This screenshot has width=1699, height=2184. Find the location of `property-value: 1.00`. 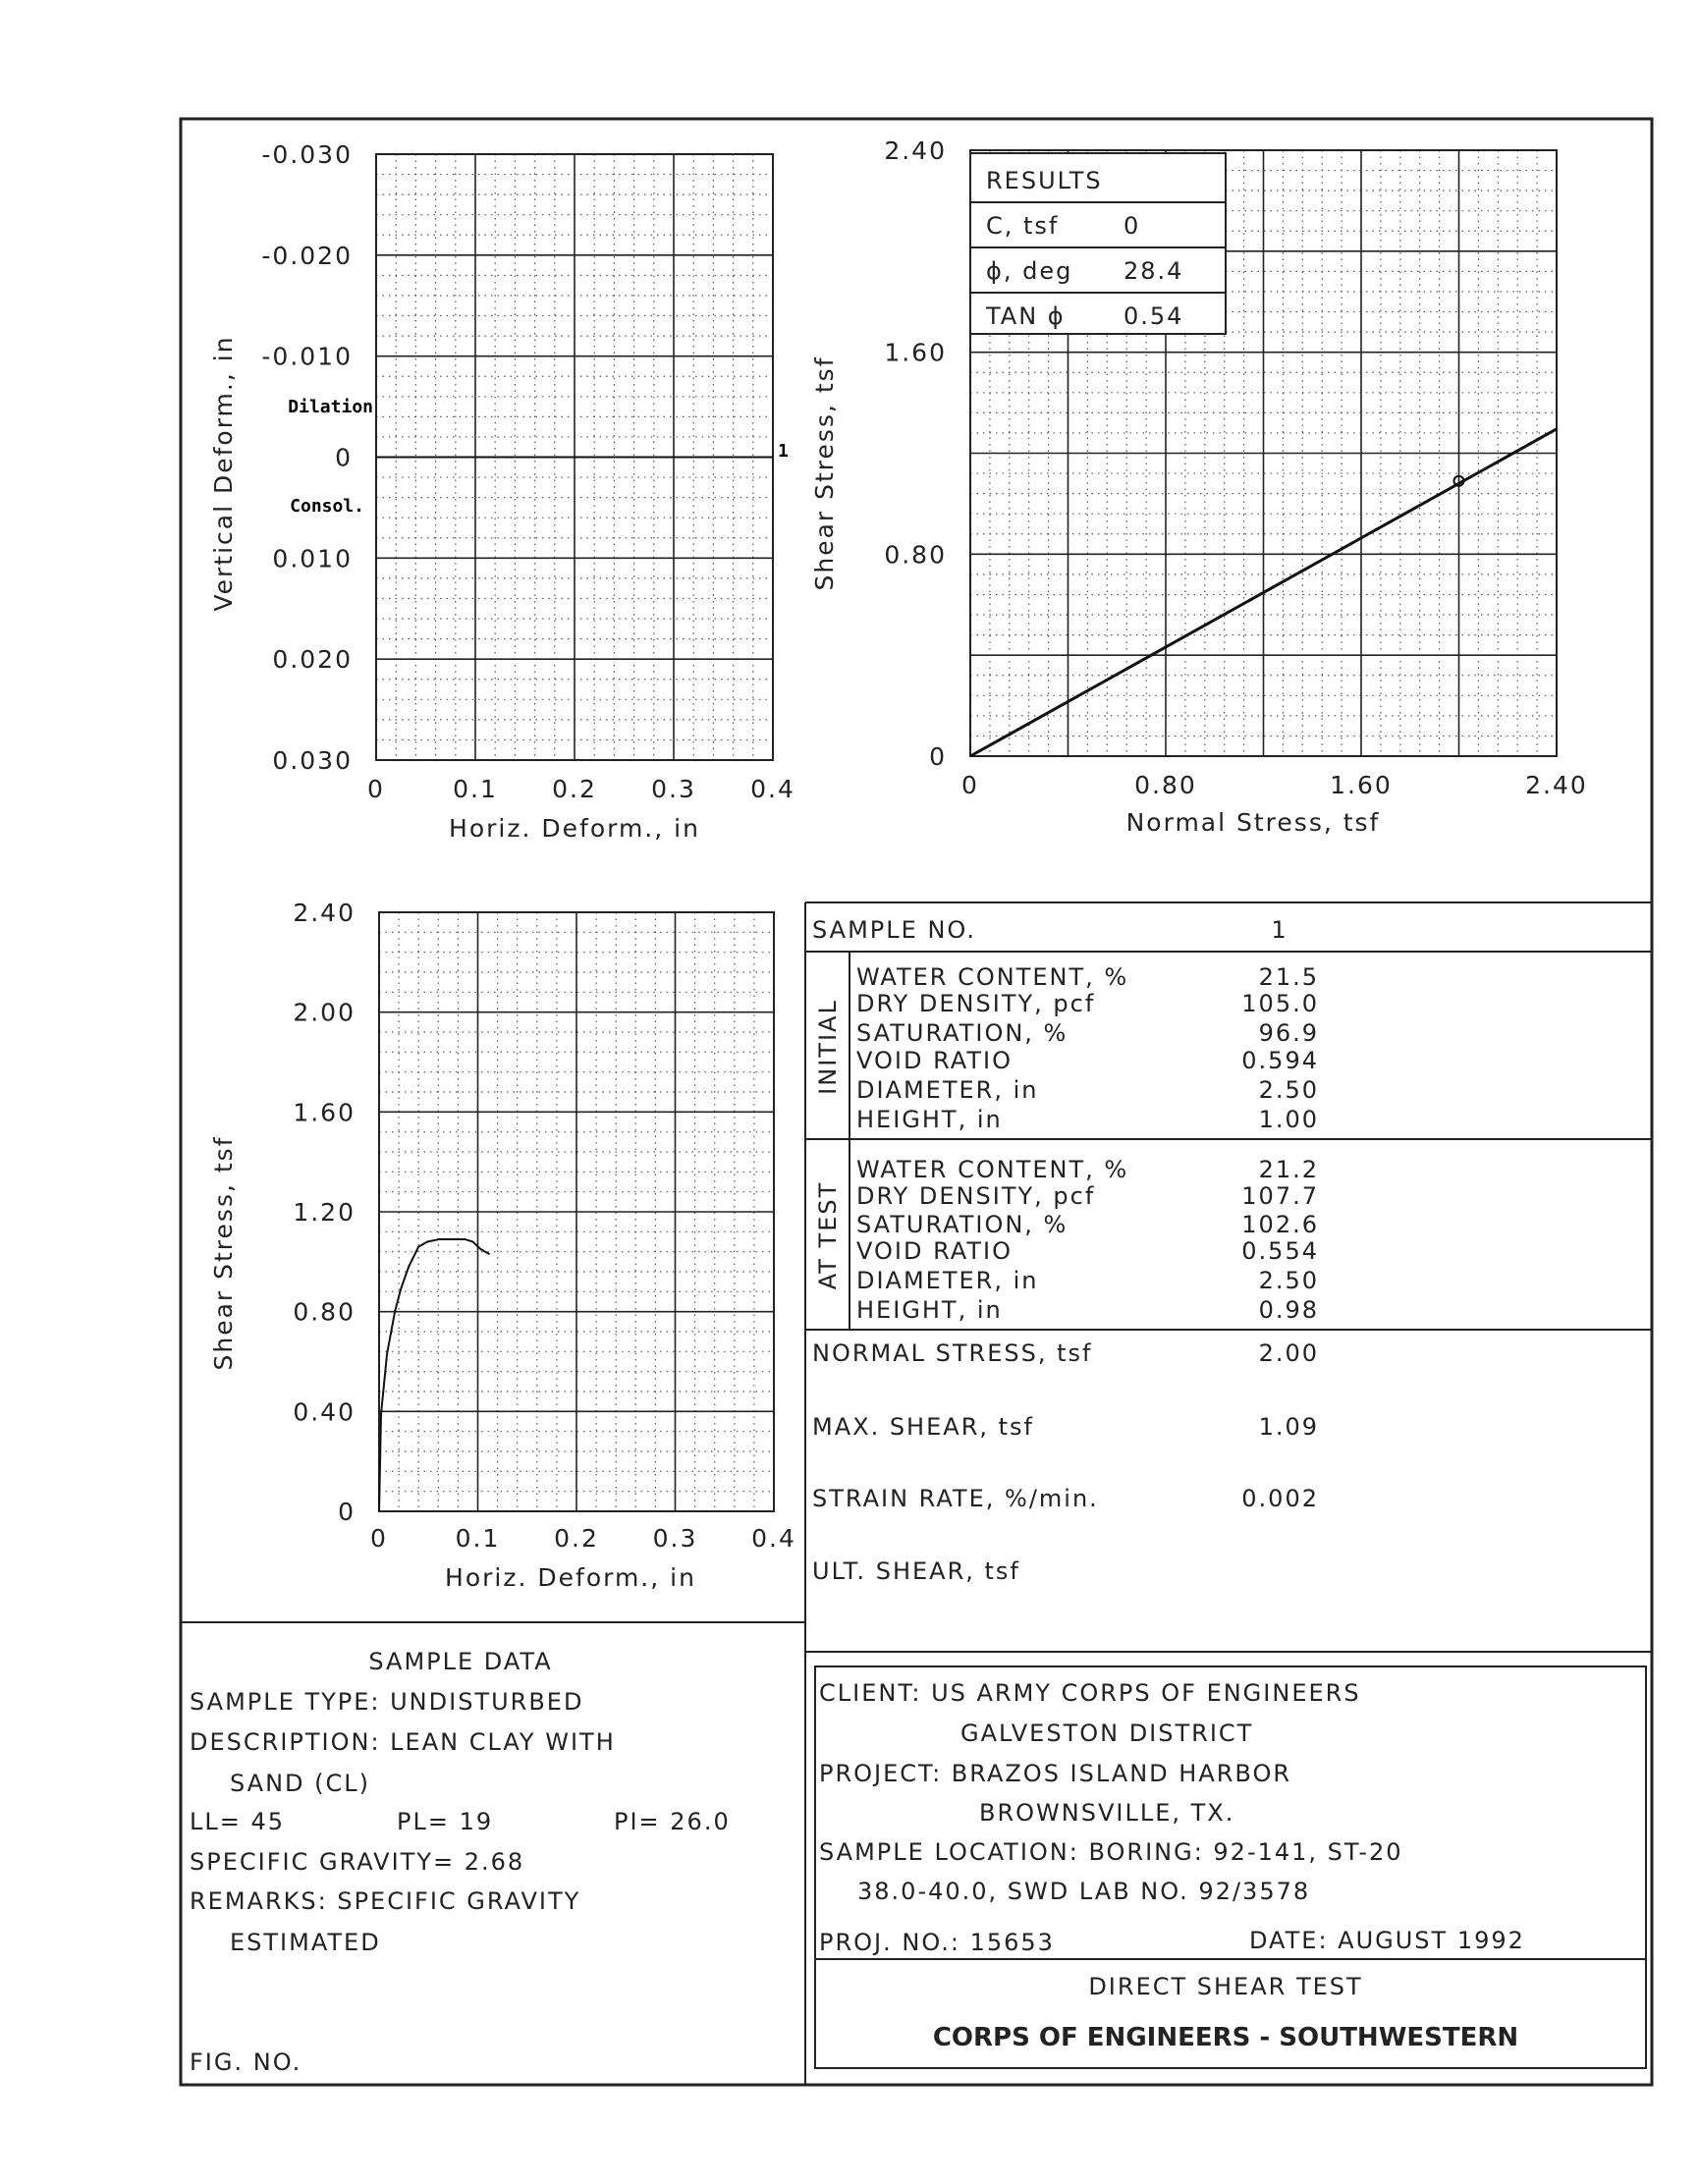

property-value: 1.00 is located at coordinates (1289, 1119).